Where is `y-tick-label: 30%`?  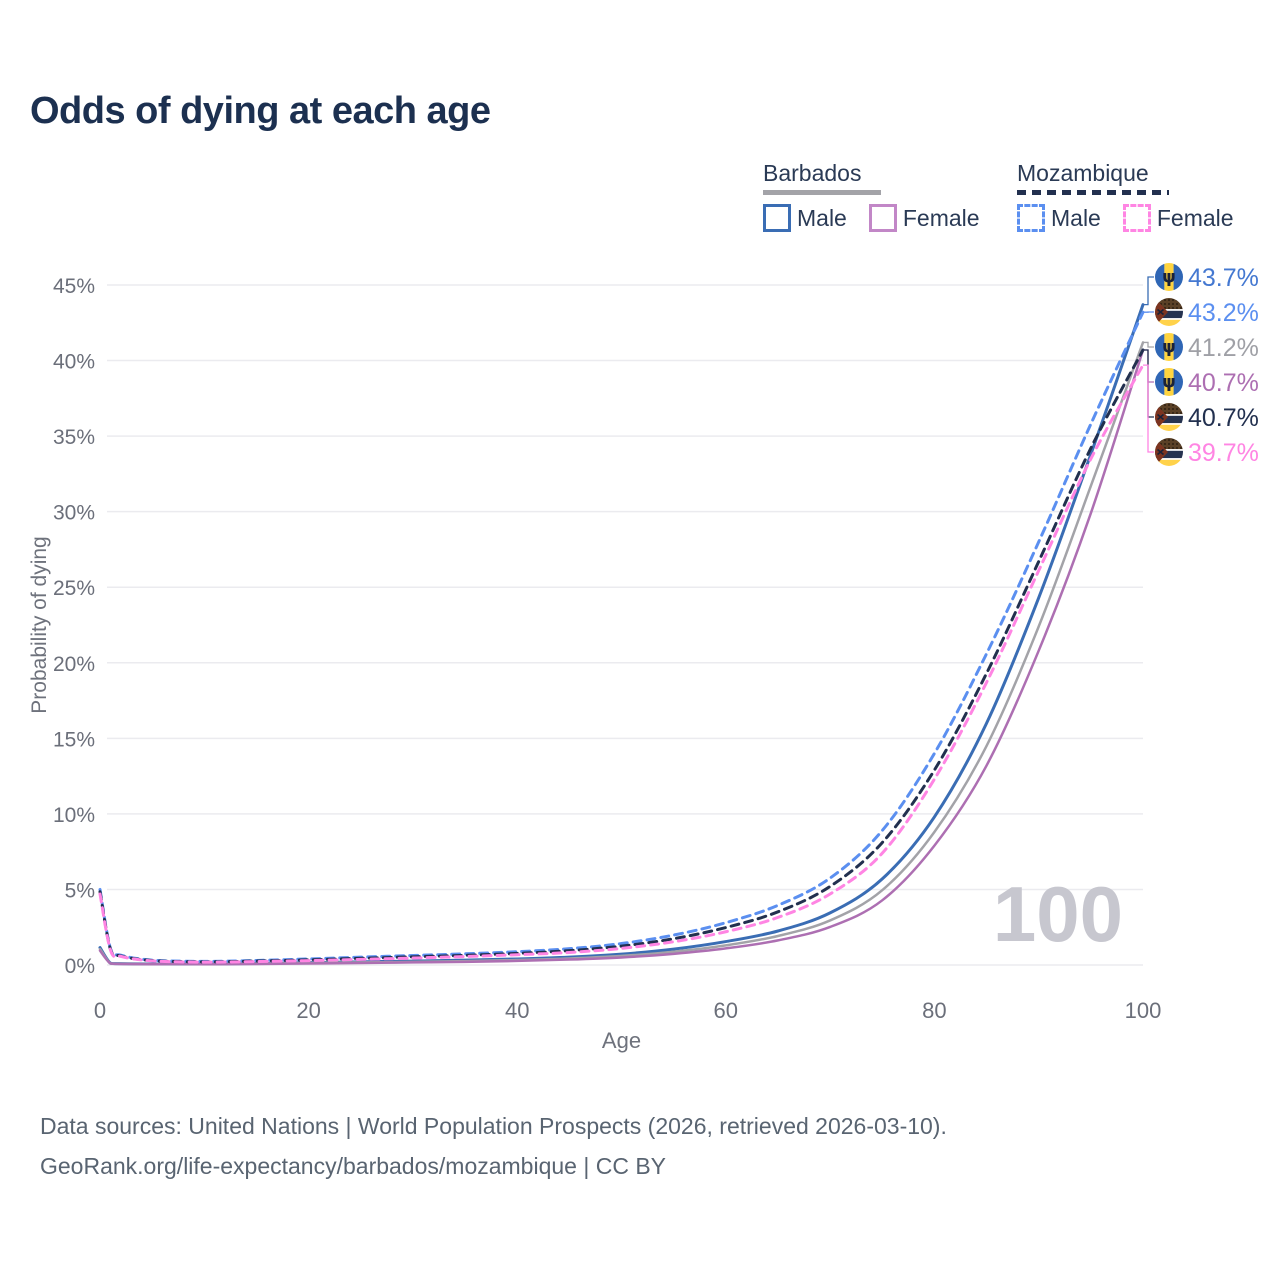
y-tick-label: 30% is located at coordinates (74, 513).